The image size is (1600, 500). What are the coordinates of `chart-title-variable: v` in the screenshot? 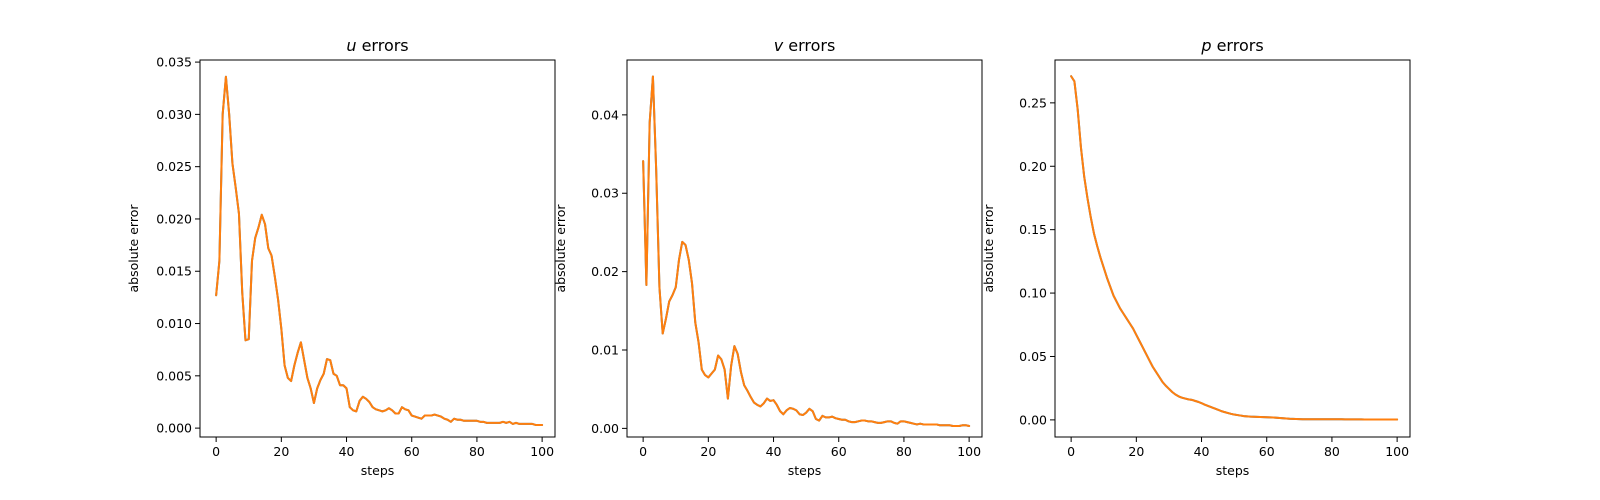 It's located at (779, 45).